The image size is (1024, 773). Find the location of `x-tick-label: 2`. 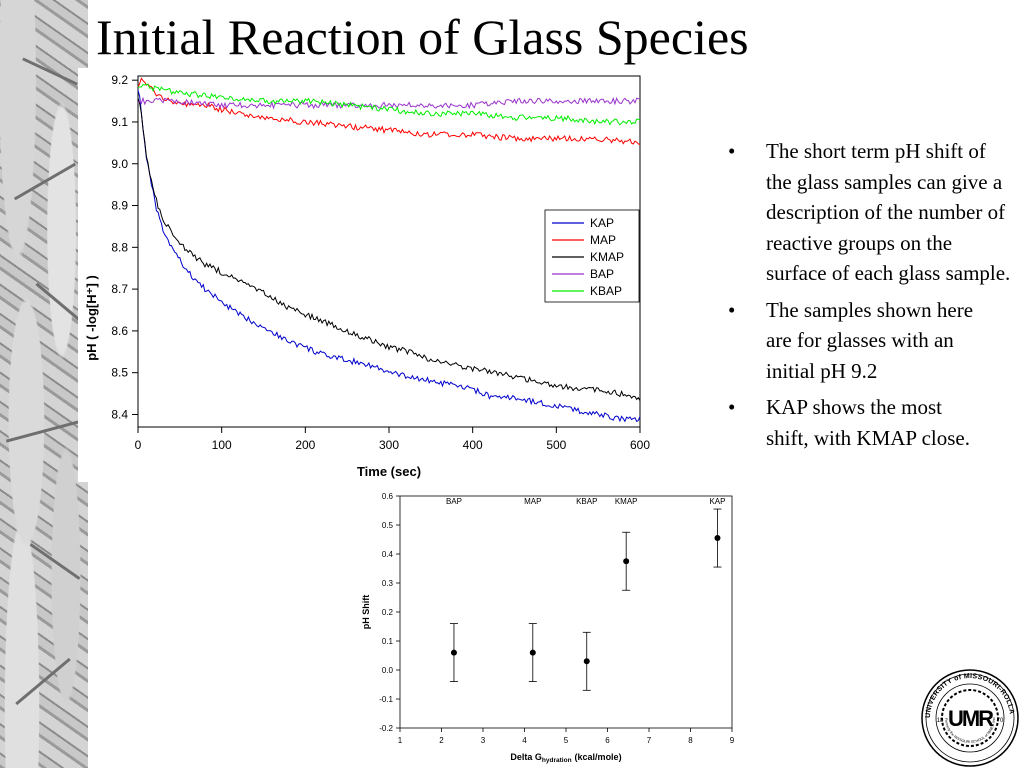

x-tick-label: 2 is located at coordinates (441, 740).